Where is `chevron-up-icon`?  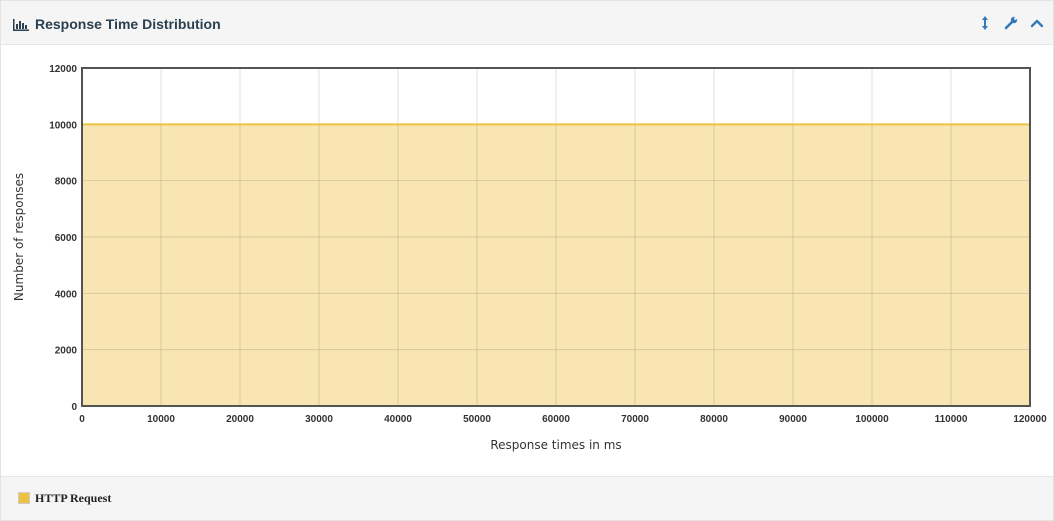
chevron-up-icon is located at coordinates (1037, 23).